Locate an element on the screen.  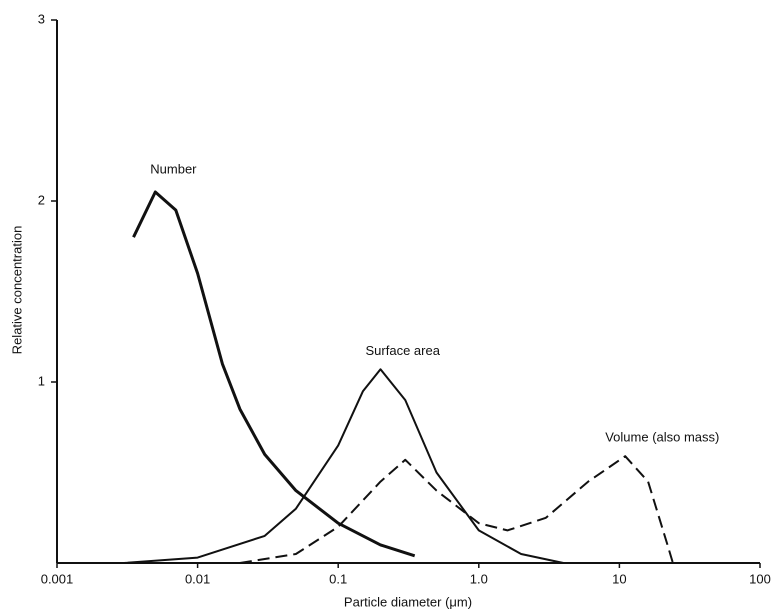
x-tick-label: 10 is located at coordinates (619, 578).